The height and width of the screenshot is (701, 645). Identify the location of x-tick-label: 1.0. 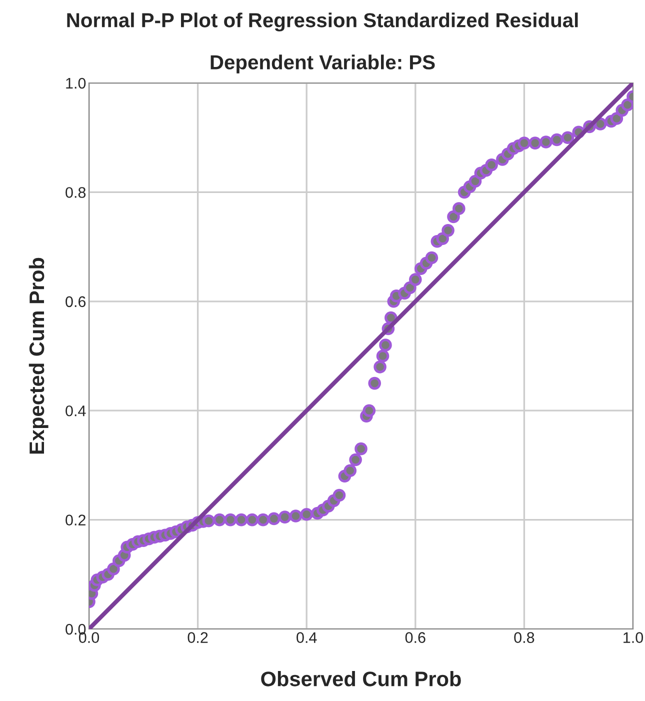
(634, 637).